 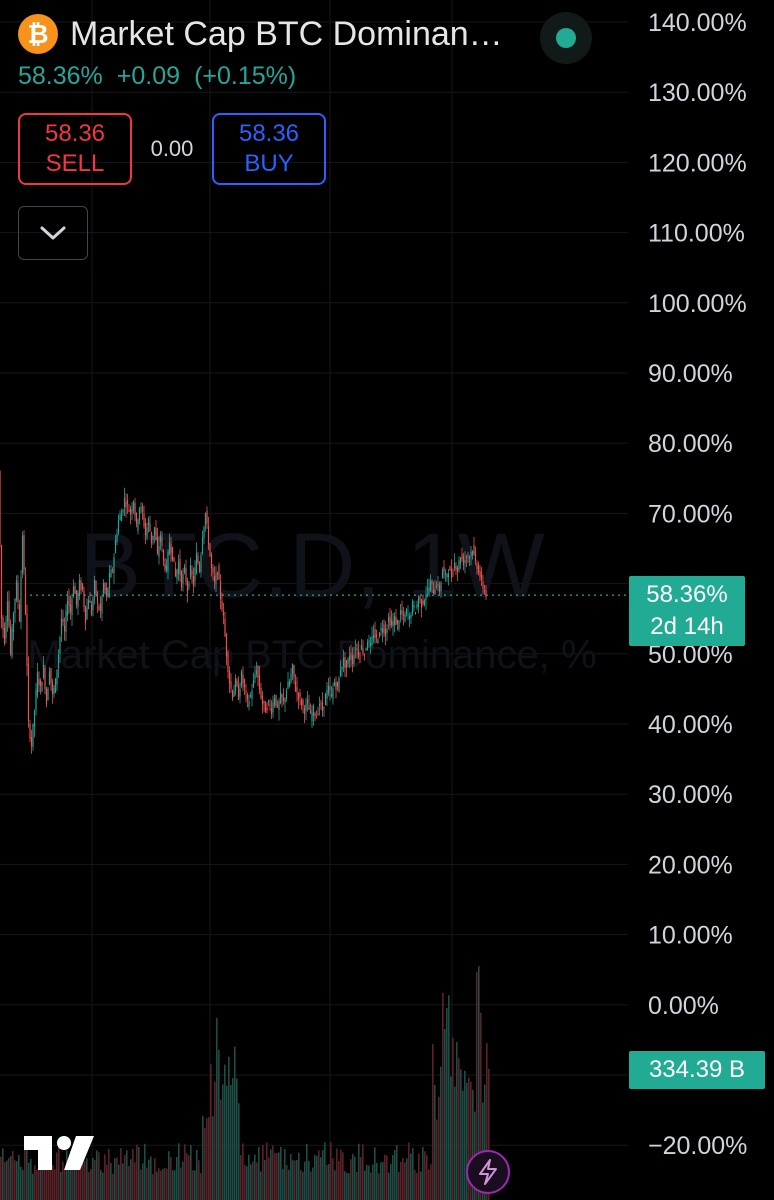 I want to click on sell-button: 58.36 SELL, so click(x=75, y=149).